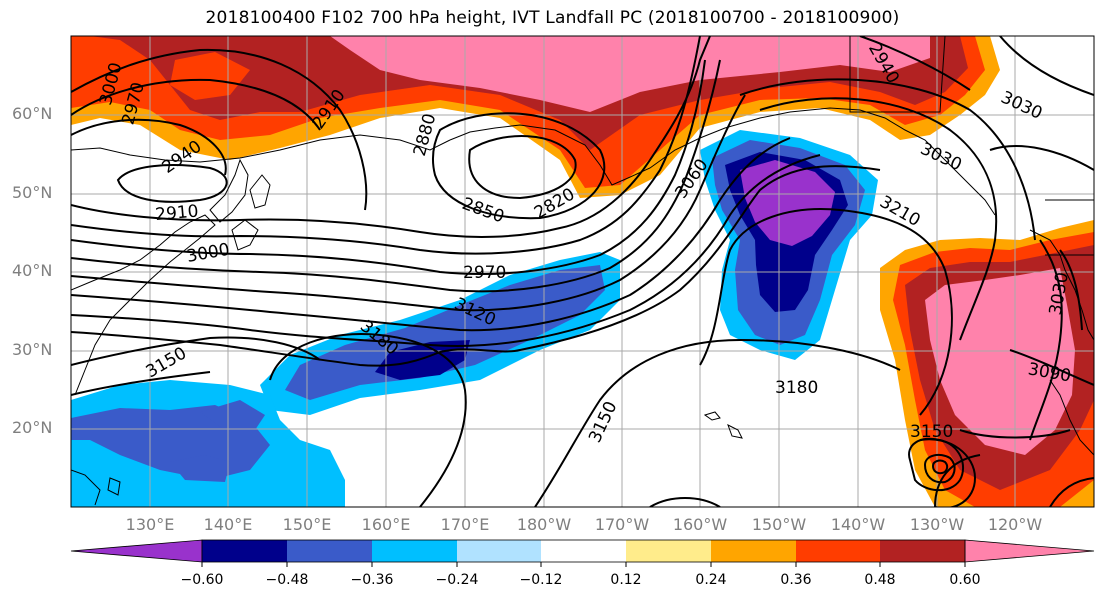 This screenshot has width=1105, height=601. What do you see at coordinates (32, 113) in the screenshot?
I see `lat-label: 60°N` at bounding box center [32, 113].